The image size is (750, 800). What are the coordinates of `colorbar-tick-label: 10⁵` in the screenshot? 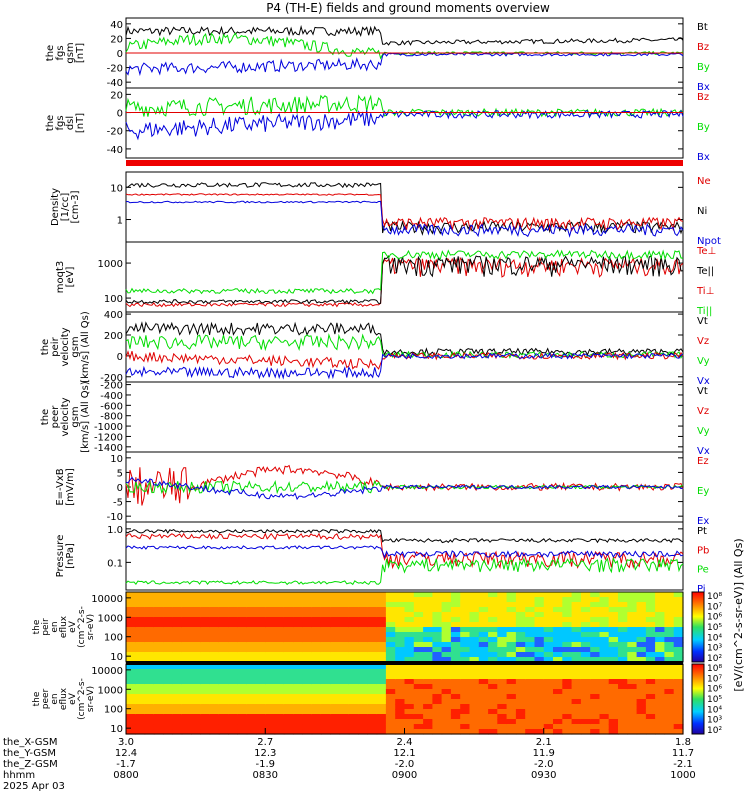 It's located at (714, 628).